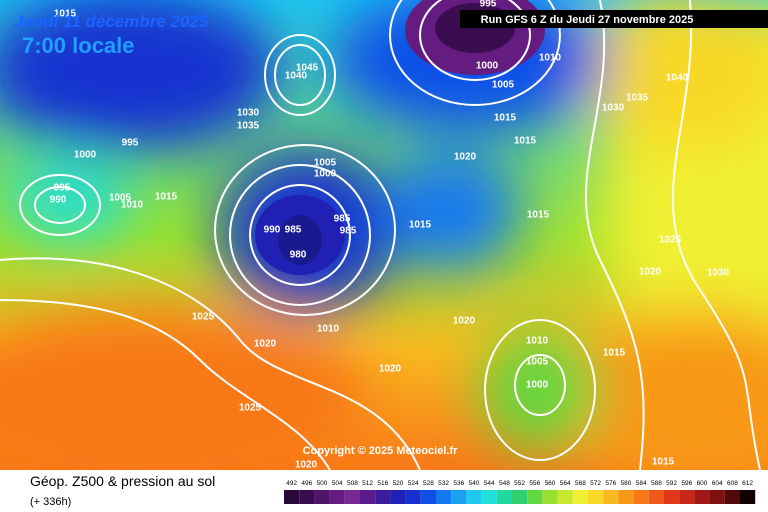 The image size is (768, 512). I want to click on run-banner, so click(614, 19).